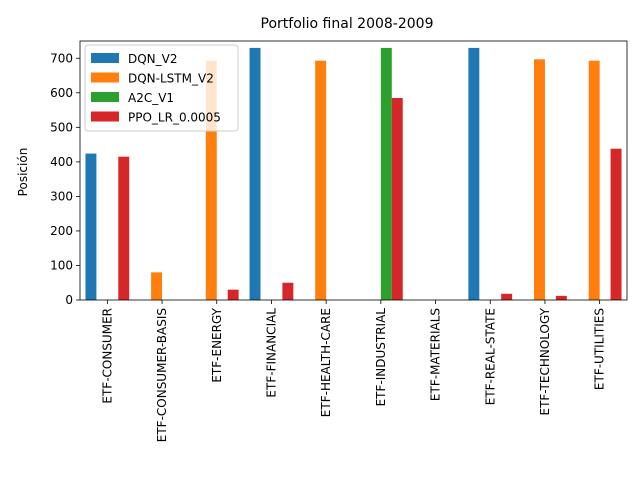  What do you see at coordinates (61, 196) in the screenshot?
I see `y-tick-label: 300` at bounding box center [61, 196].